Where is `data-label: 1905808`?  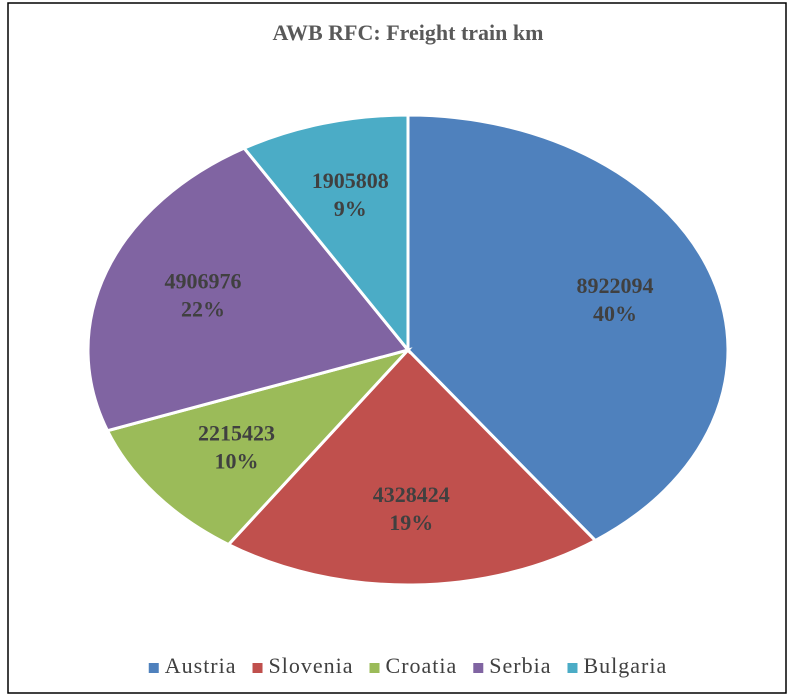
data-label: 1905808 is located at coordinates (350, 180).